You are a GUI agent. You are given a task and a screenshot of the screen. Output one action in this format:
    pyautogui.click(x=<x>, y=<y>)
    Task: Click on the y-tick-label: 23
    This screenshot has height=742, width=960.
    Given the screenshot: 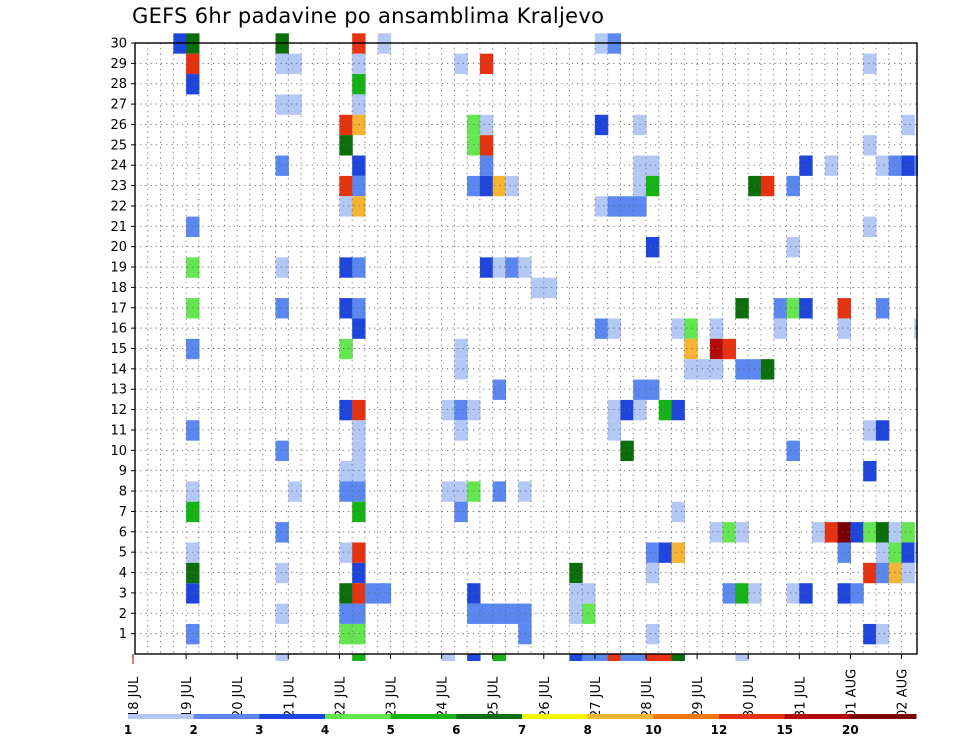 What is the action you would take?
    pyautogui.click(x=118, y=186)
    